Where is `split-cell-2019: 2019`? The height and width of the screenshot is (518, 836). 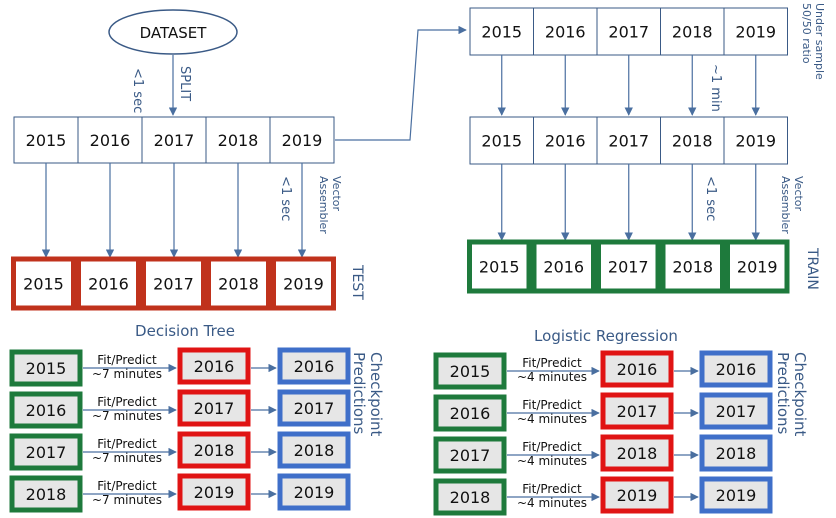 split-cell-2019: 2019 is located at coordinates (302, 140).